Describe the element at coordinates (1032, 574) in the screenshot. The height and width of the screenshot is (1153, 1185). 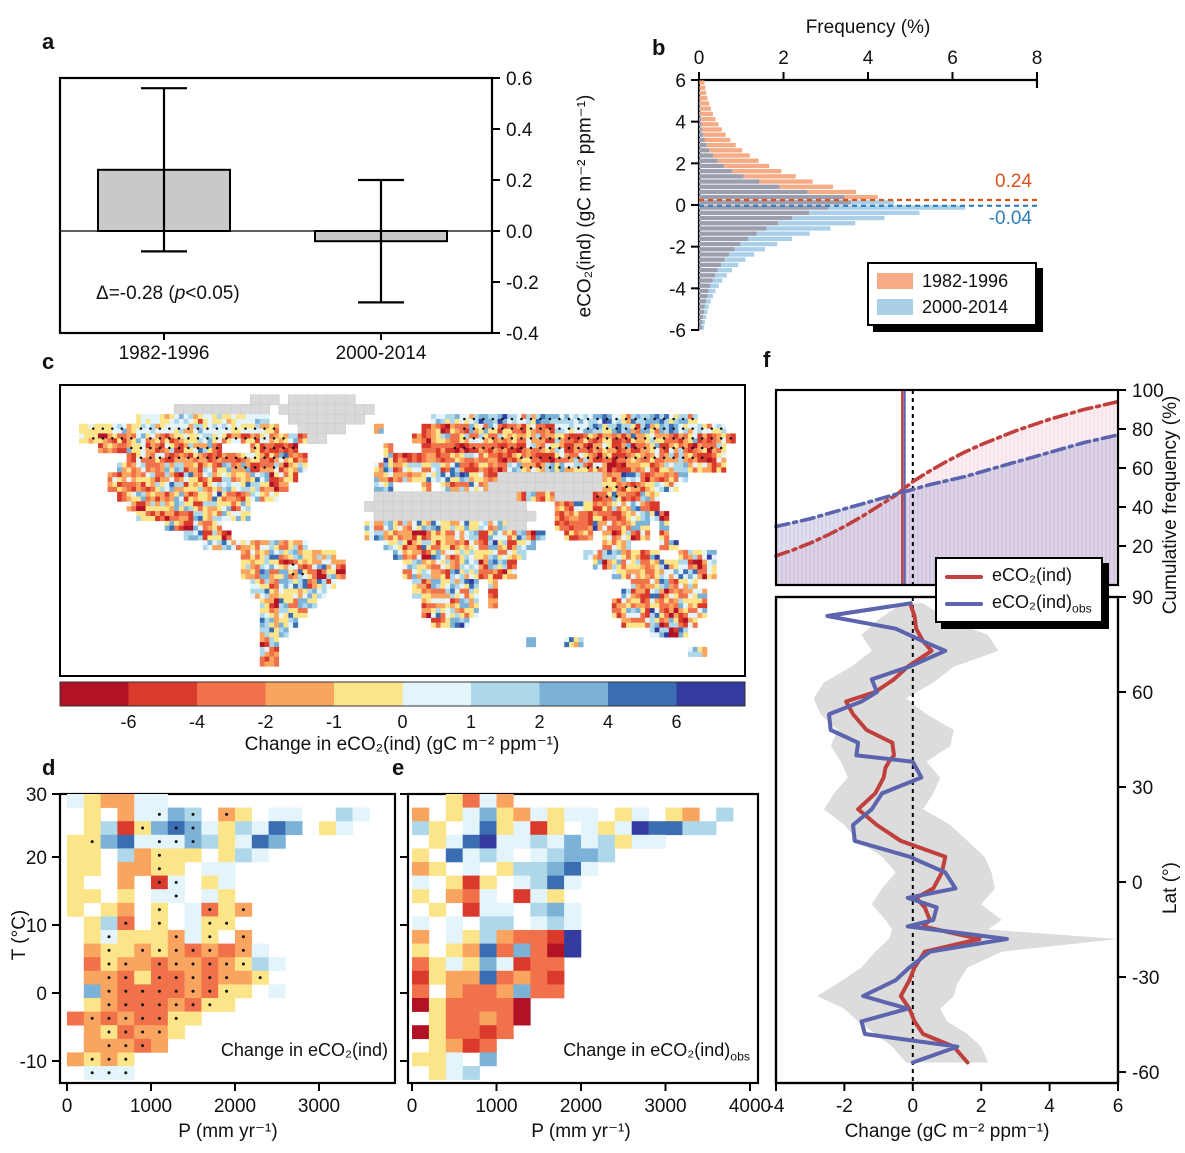
I see `legend-label: eCO₂(ind)` at that location.